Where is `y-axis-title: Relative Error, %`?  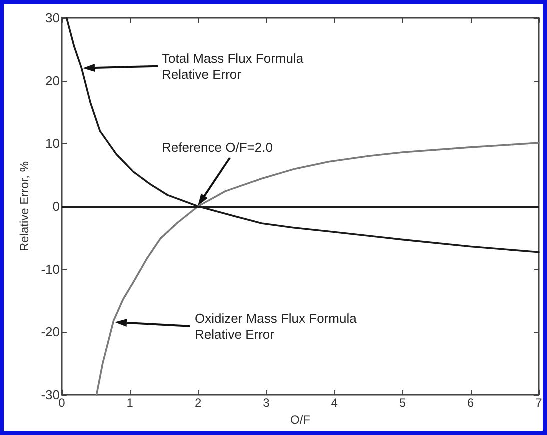
y-axis-title: Relative Error, % is located at coordinates (24, 206).